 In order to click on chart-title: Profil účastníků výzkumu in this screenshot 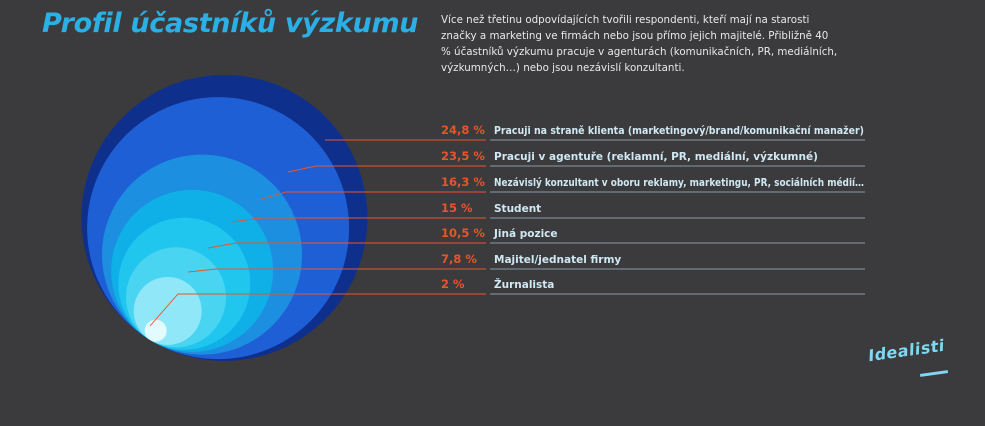, I will do `click(230, 23)`.